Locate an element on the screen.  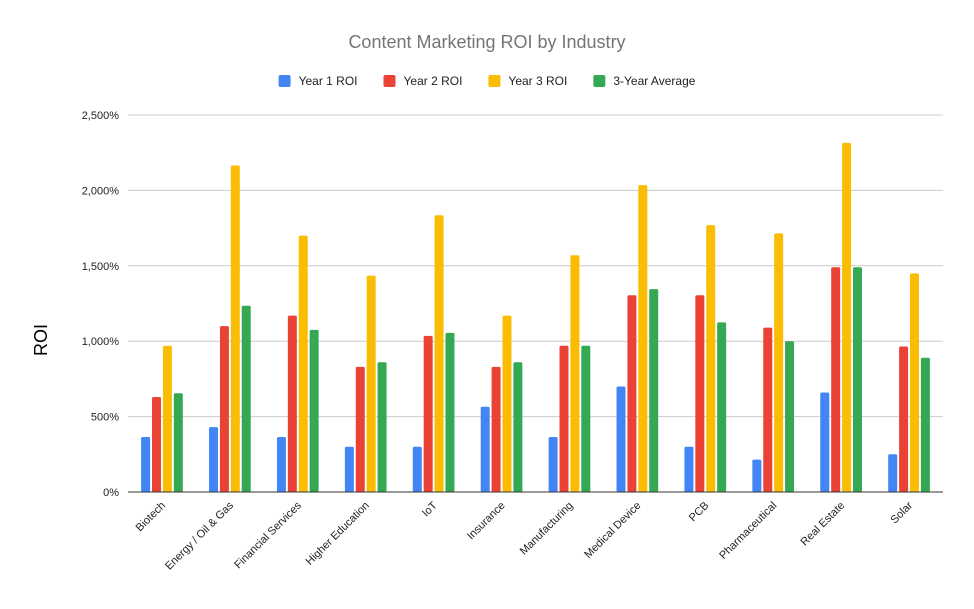
x-tick-label: Manufacturing is located at coordinates (547, 529).